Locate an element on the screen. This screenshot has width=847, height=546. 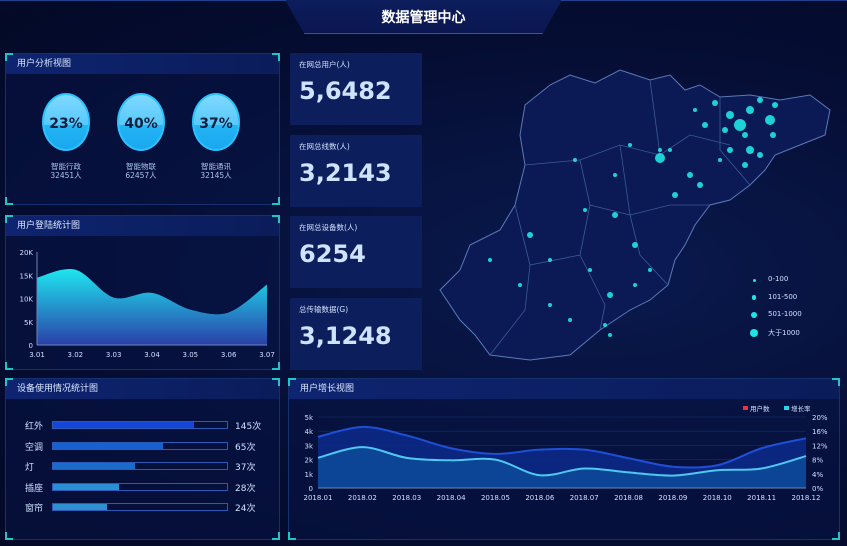
gauge-caption: 智能行政 32451人 is located at coordinates (66, 171).